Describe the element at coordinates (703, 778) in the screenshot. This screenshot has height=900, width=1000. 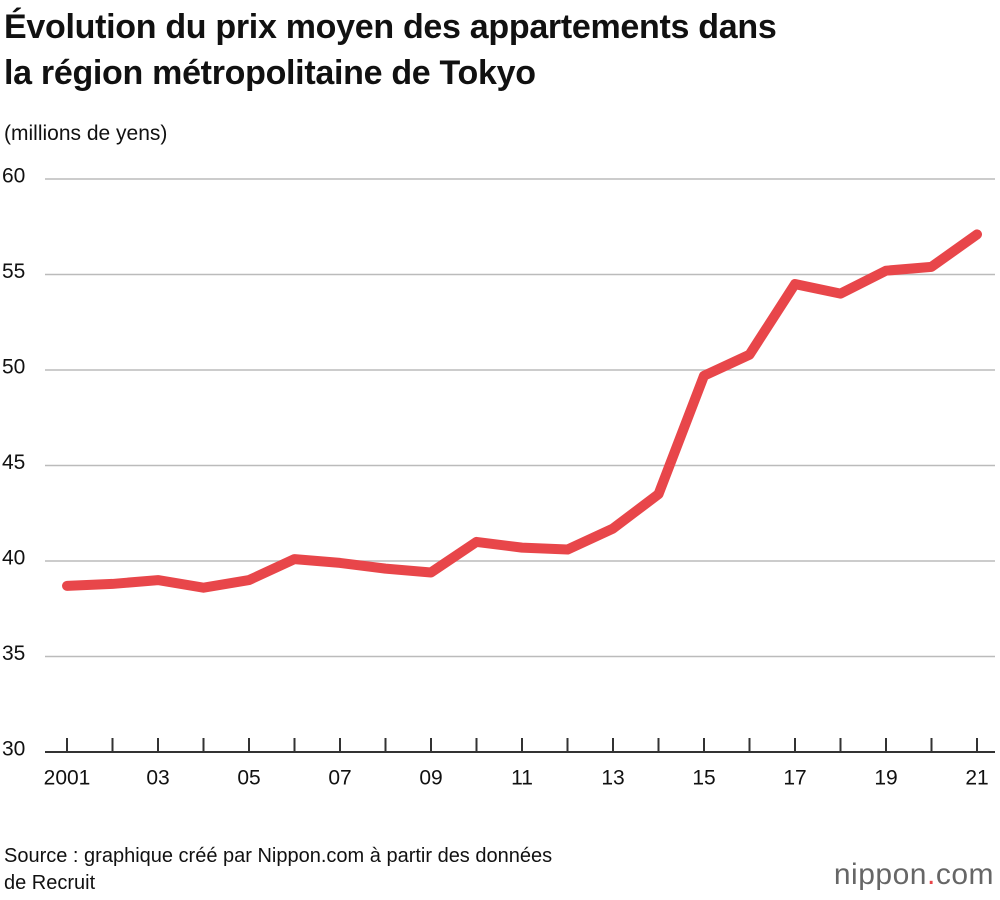
I see `x-tick-label: 15` at that location.